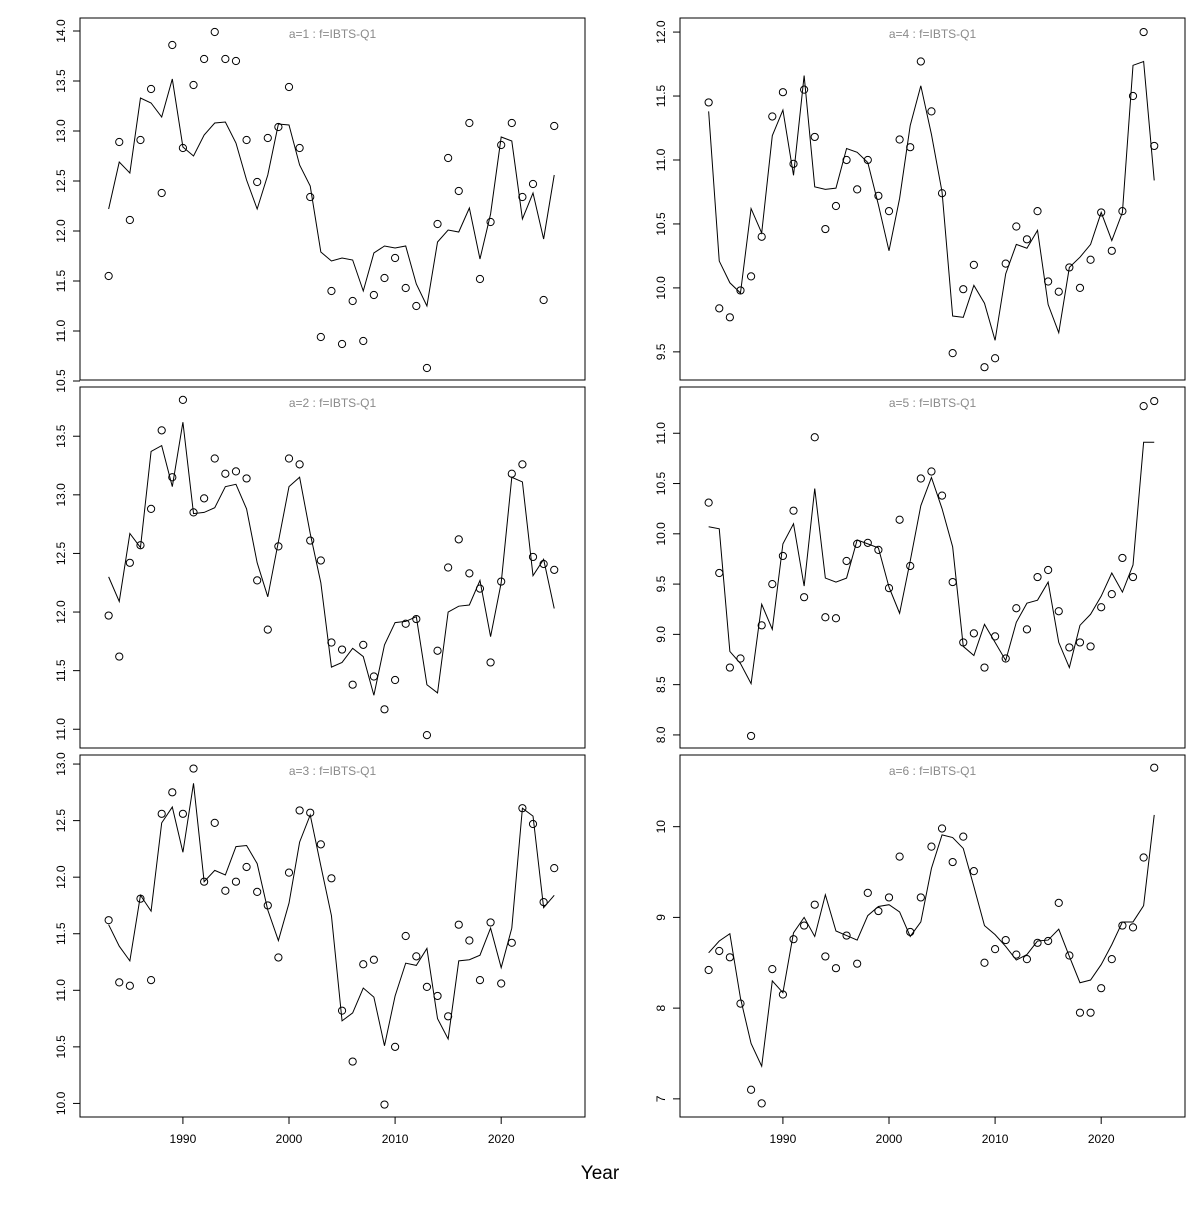 This screenshot has width=1200, height=1205. Describe the element at coordinates (661, 634) in the screenshot. I see `y-tick-label: 9.0` at that location.